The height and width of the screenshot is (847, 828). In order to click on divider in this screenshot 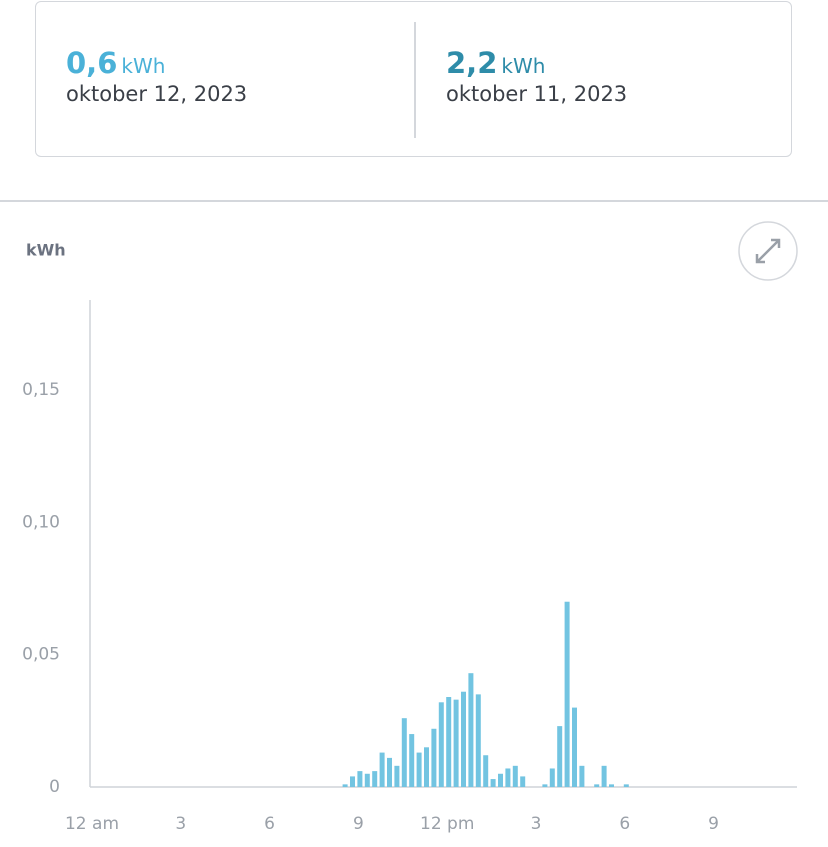, I will do `click(415, 80)`.